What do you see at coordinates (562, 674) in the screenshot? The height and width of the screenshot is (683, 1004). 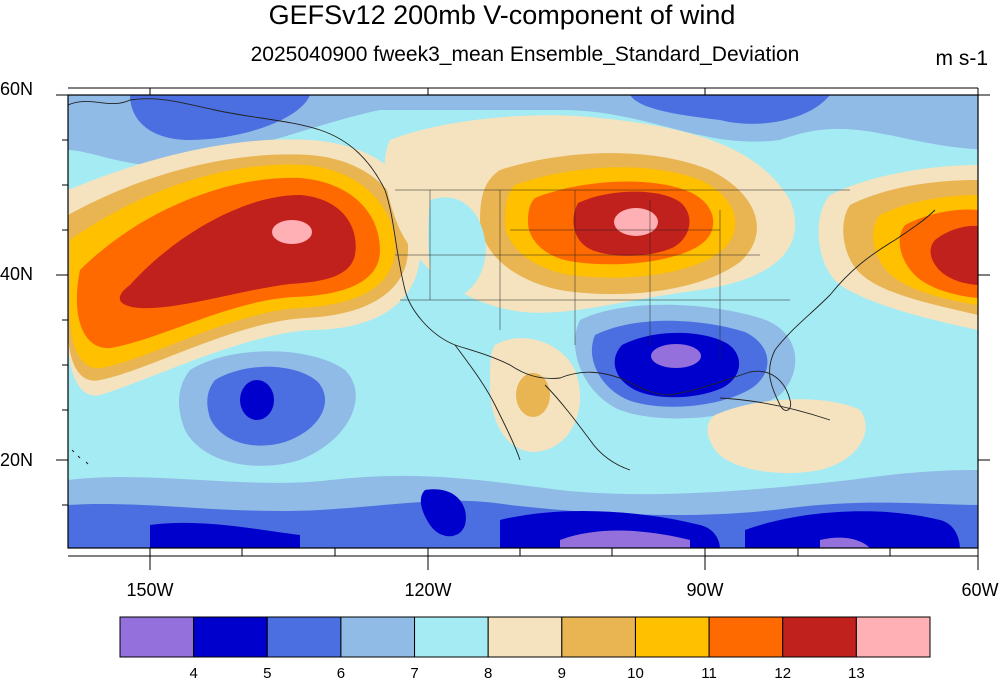 I see `colorbar-label: 9` at bounding box center [562, 674].